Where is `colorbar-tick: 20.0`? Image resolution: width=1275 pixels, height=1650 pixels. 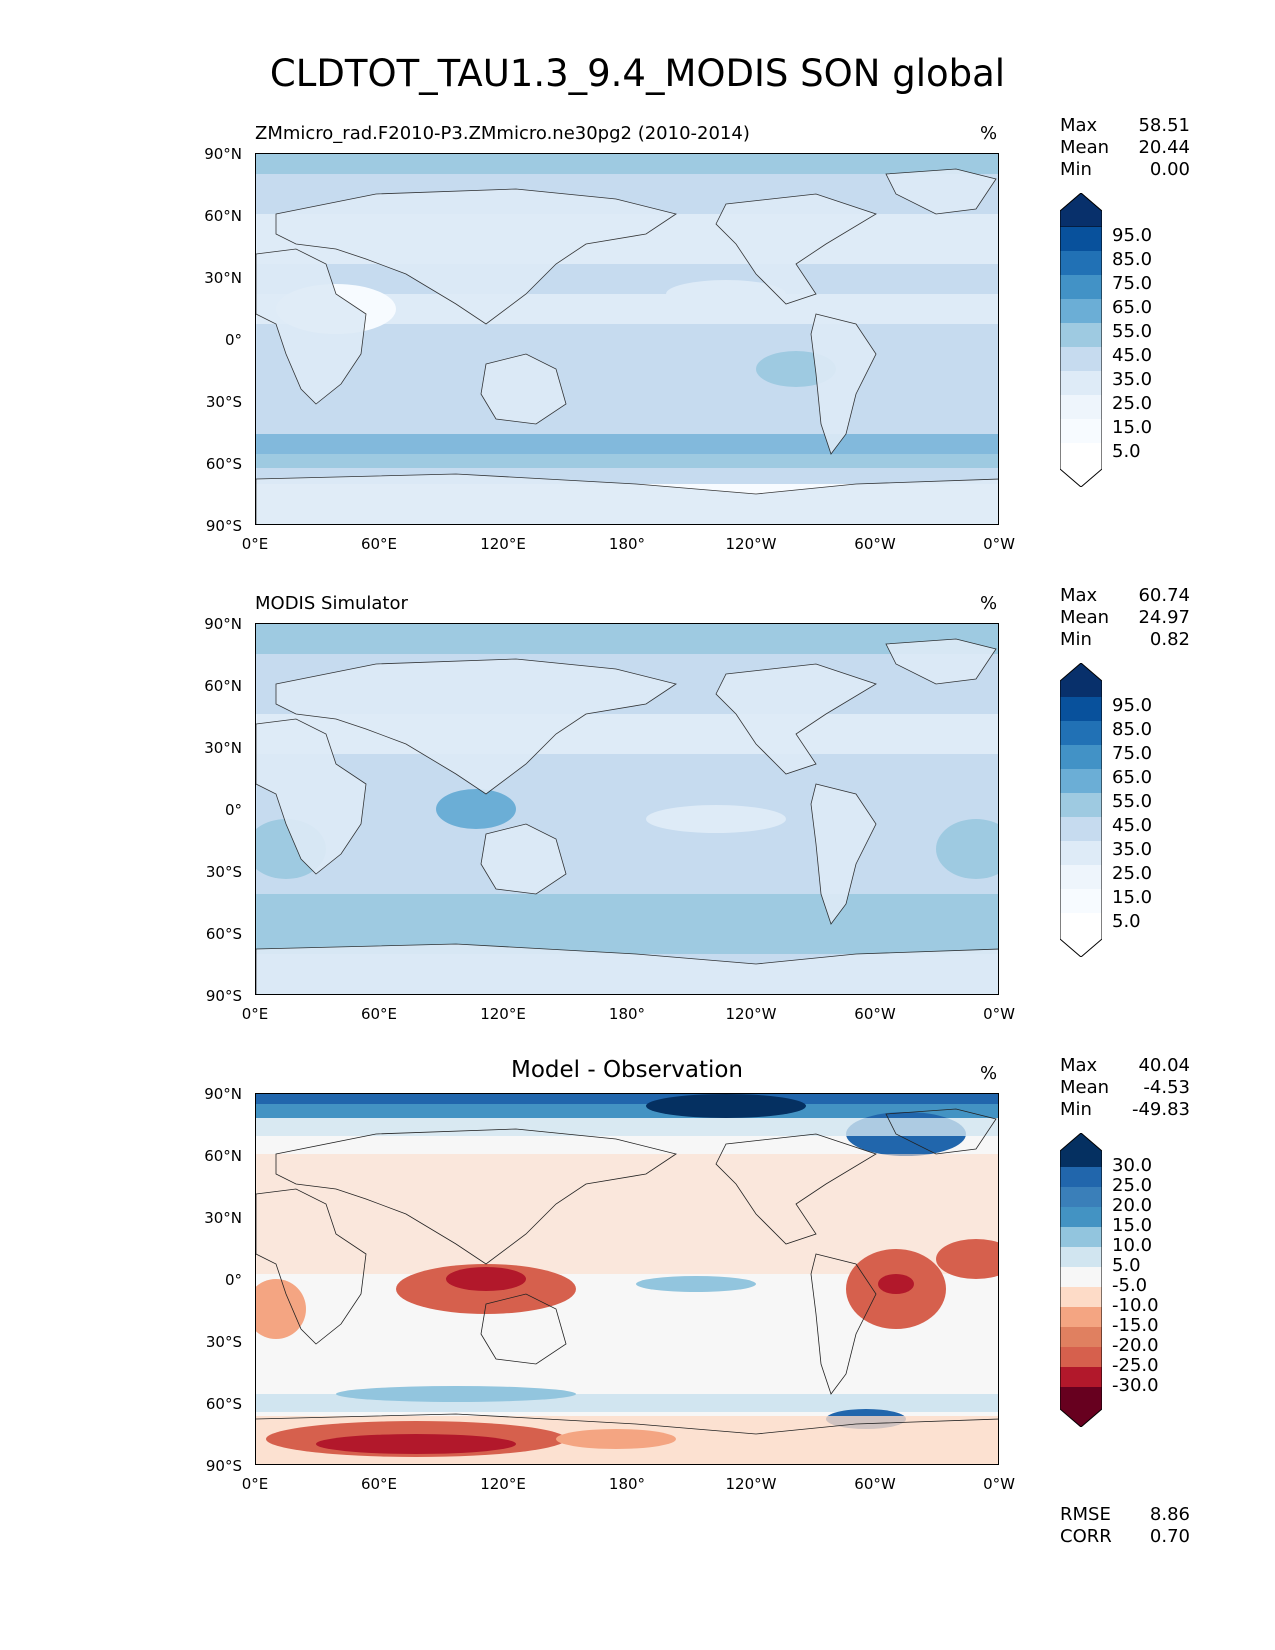 colorbar-tick: 20.0 is located at coordinates (1132, 1205).